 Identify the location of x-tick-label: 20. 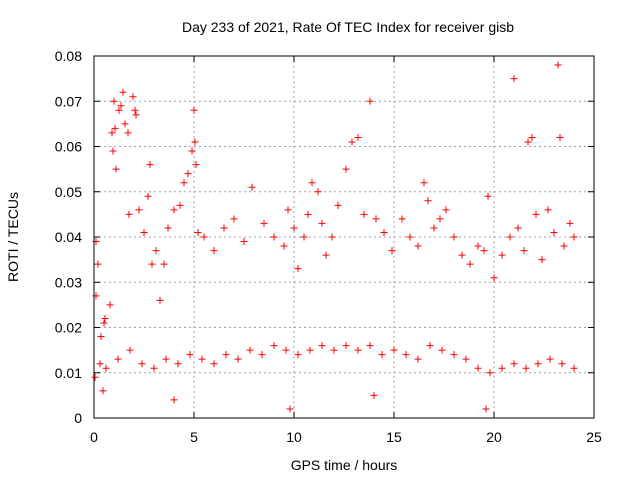
(494, 437).